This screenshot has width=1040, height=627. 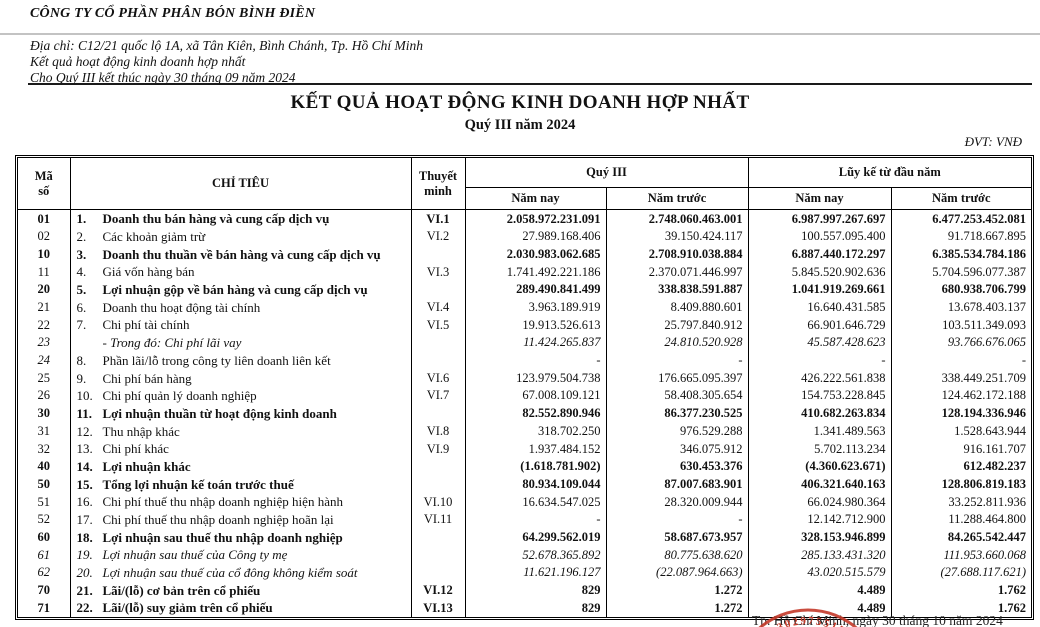 I want to click on row-label-text: Doanh thu bán hàng và cung cấp dịch vụ, so click(x=216, y=219).